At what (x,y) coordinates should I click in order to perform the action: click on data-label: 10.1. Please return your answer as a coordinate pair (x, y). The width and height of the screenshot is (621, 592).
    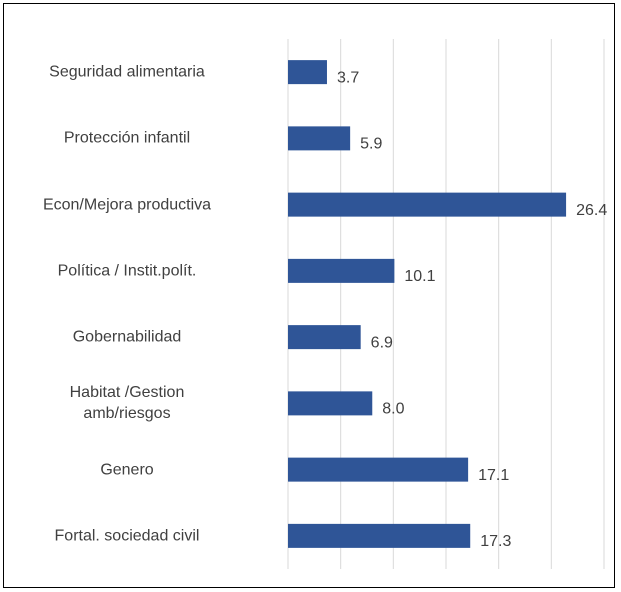
    Looking at the image, I should click on (419, 276).